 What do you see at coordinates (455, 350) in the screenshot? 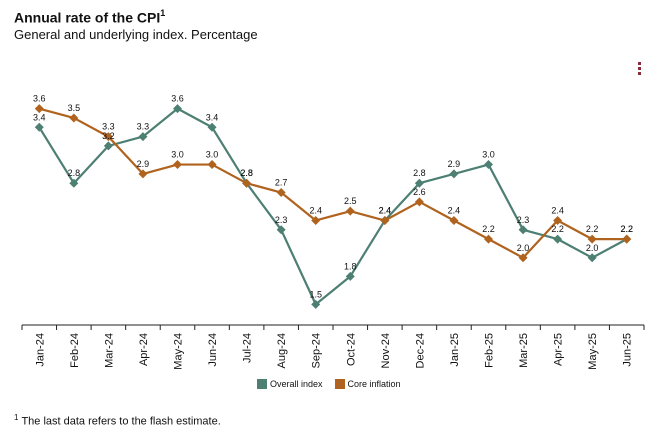
I see `x-tick-label: Jan-25` at bounding box center [455, 350].